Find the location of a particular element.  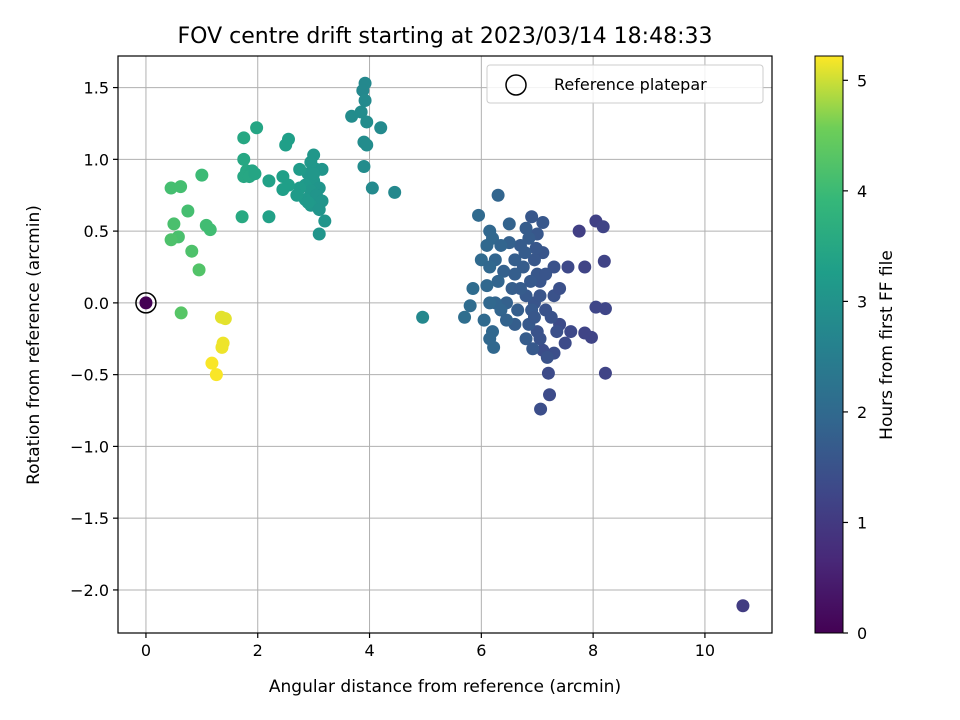

reference-marker is located at coordinates (146, 303).